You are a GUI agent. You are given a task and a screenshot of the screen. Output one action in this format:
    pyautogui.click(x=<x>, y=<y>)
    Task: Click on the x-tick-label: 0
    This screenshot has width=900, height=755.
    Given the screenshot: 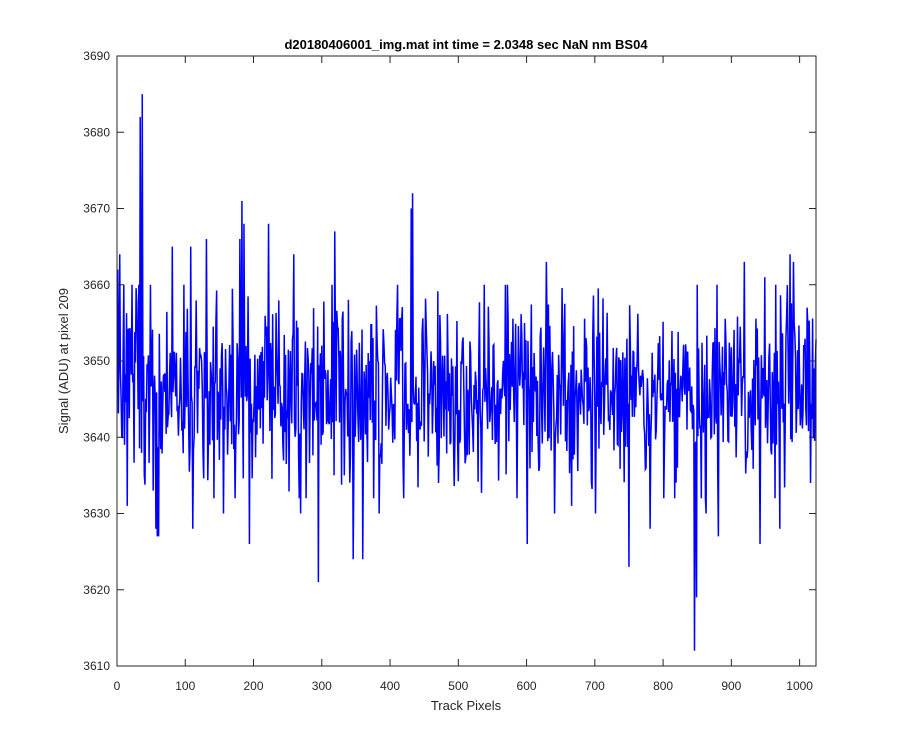 What is the action you would take?
    pyautogui.click(x=117, y=686)
    